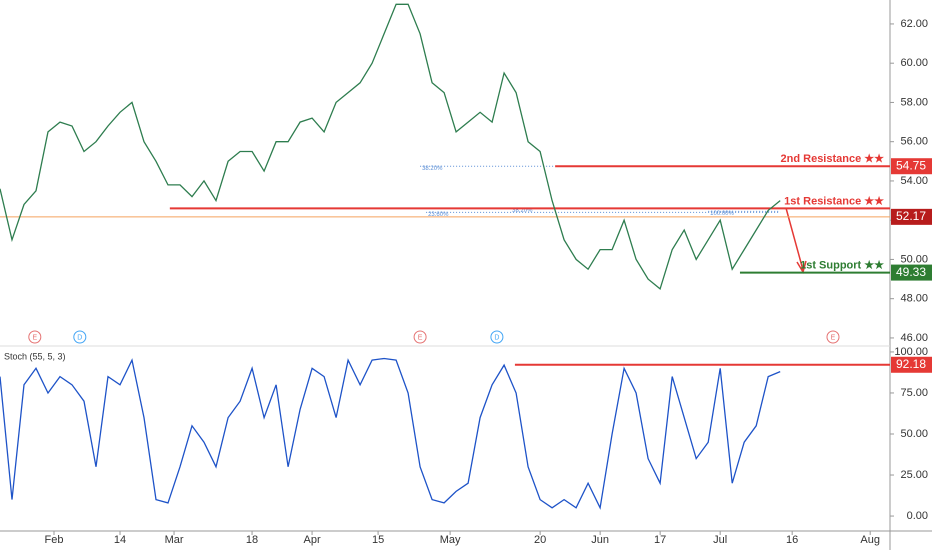 This screenshot has width=932, height=550. Describe the element at coordinates (378, 540) in the screenshot. I see `x-tick-label: 15` at that location.